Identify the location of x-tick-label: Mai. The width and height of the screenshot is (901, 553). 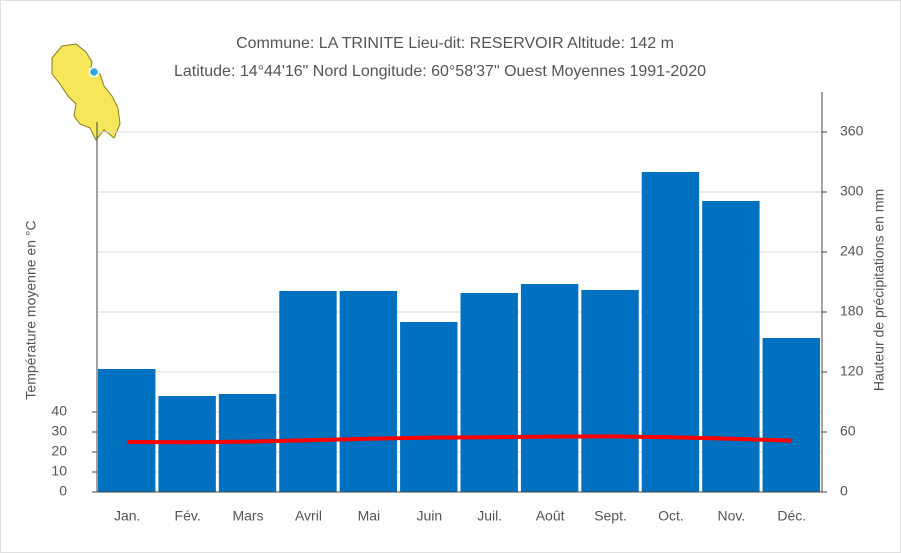
(369, 516).